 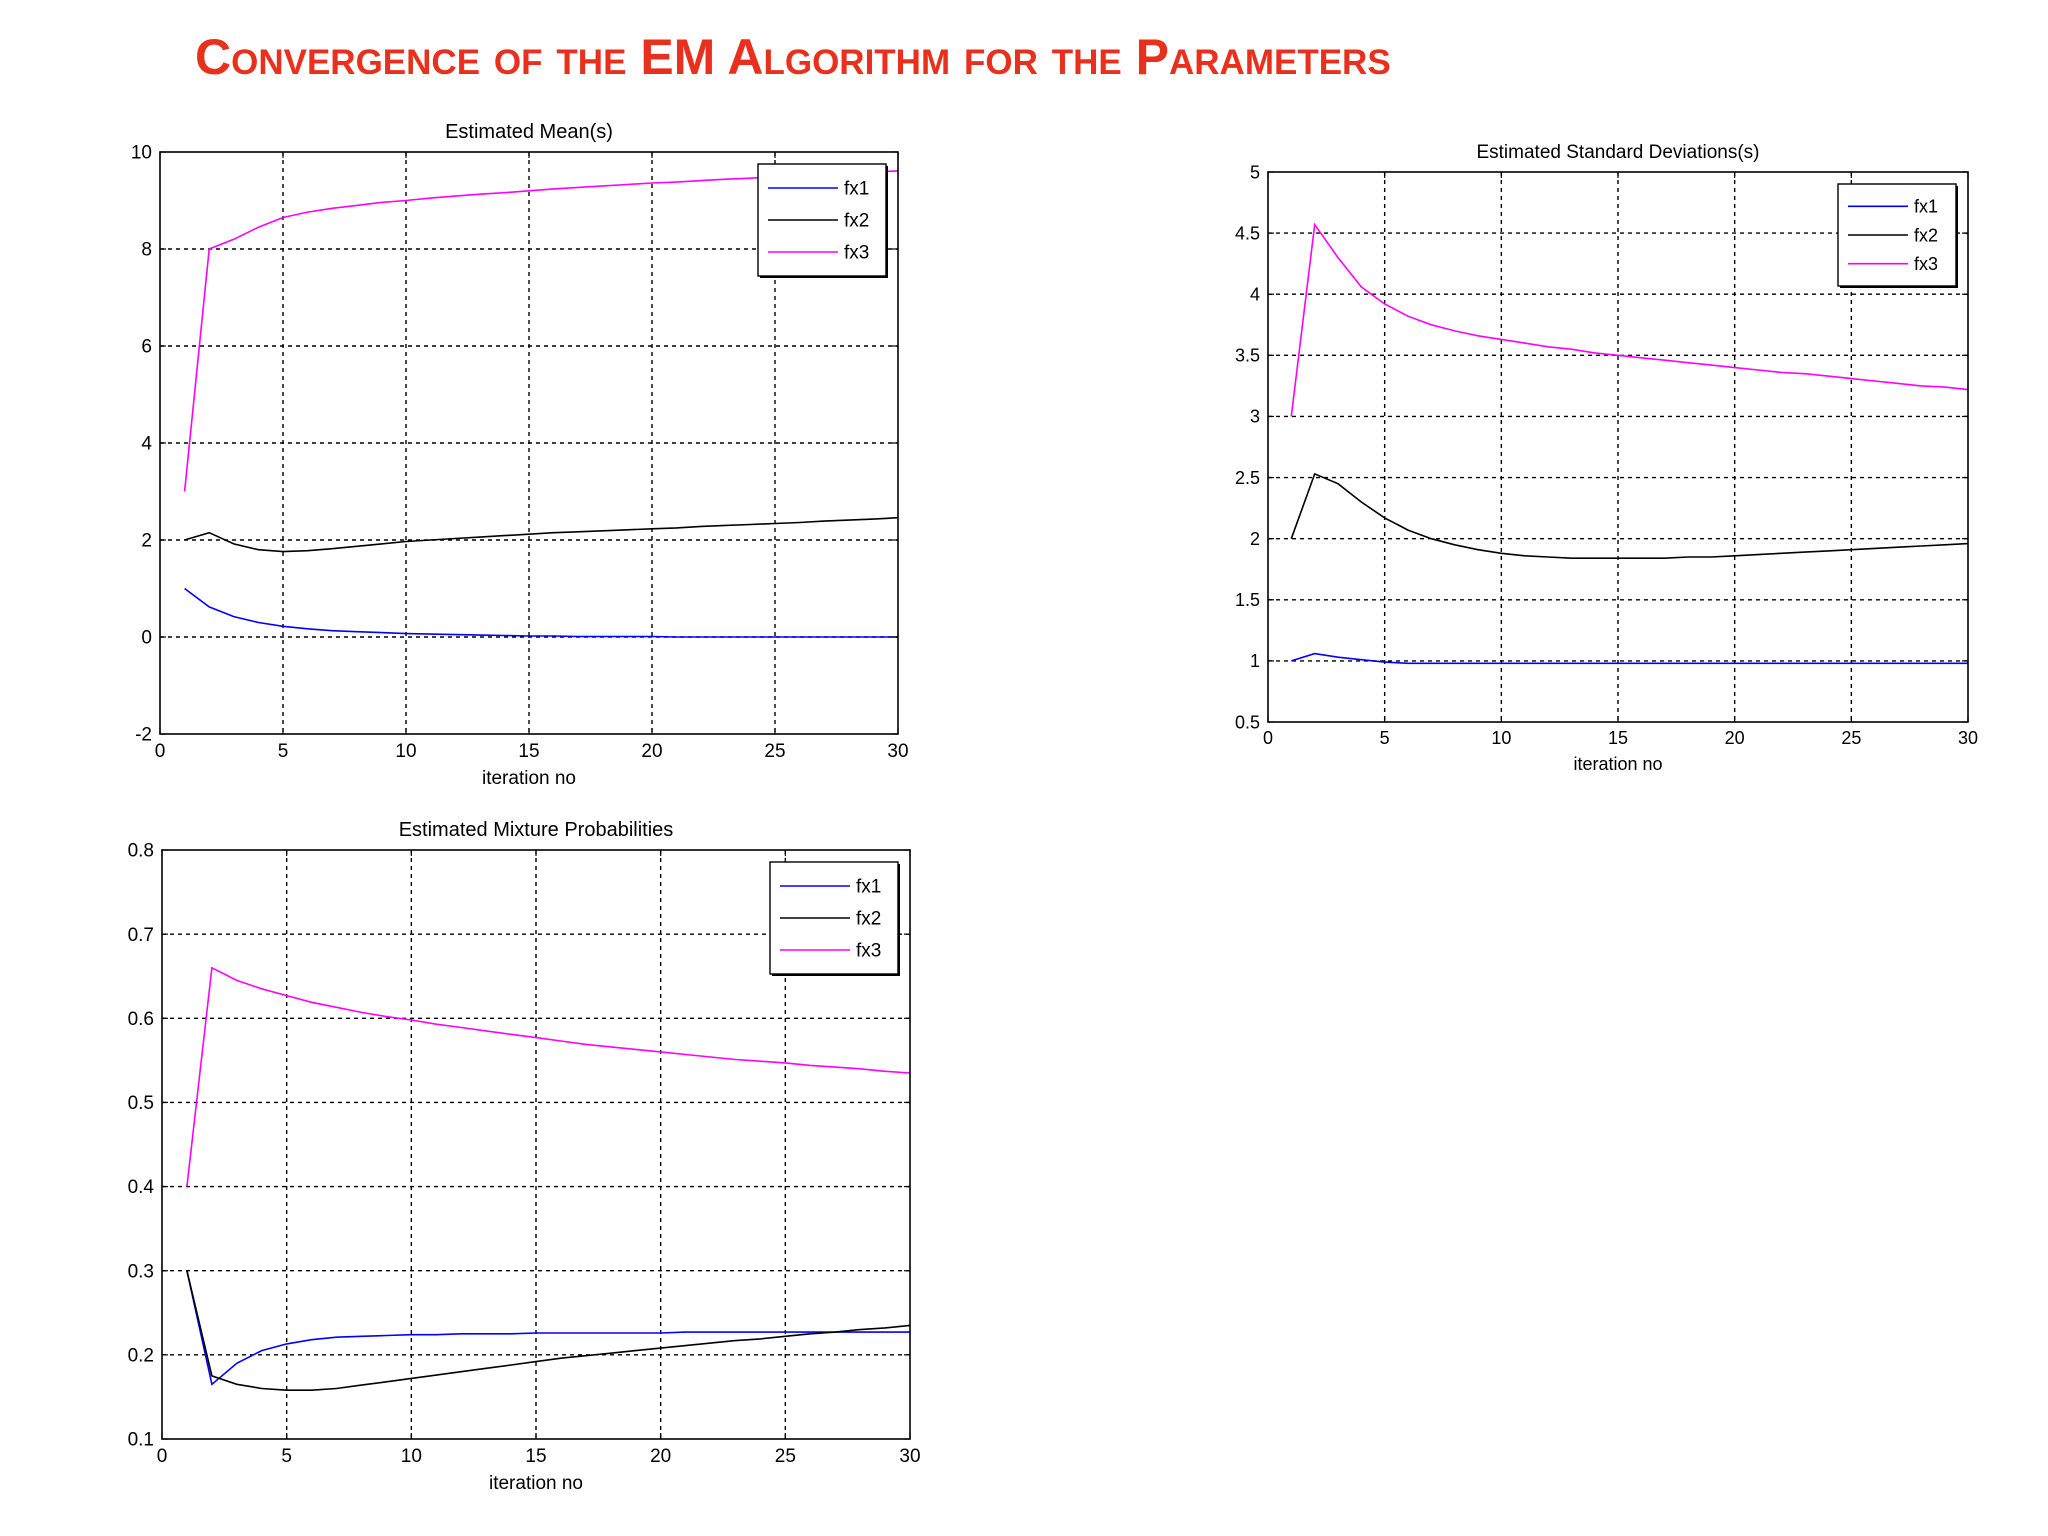 I want to click on y-tick-label: 3, so click(x=1255, y=417).